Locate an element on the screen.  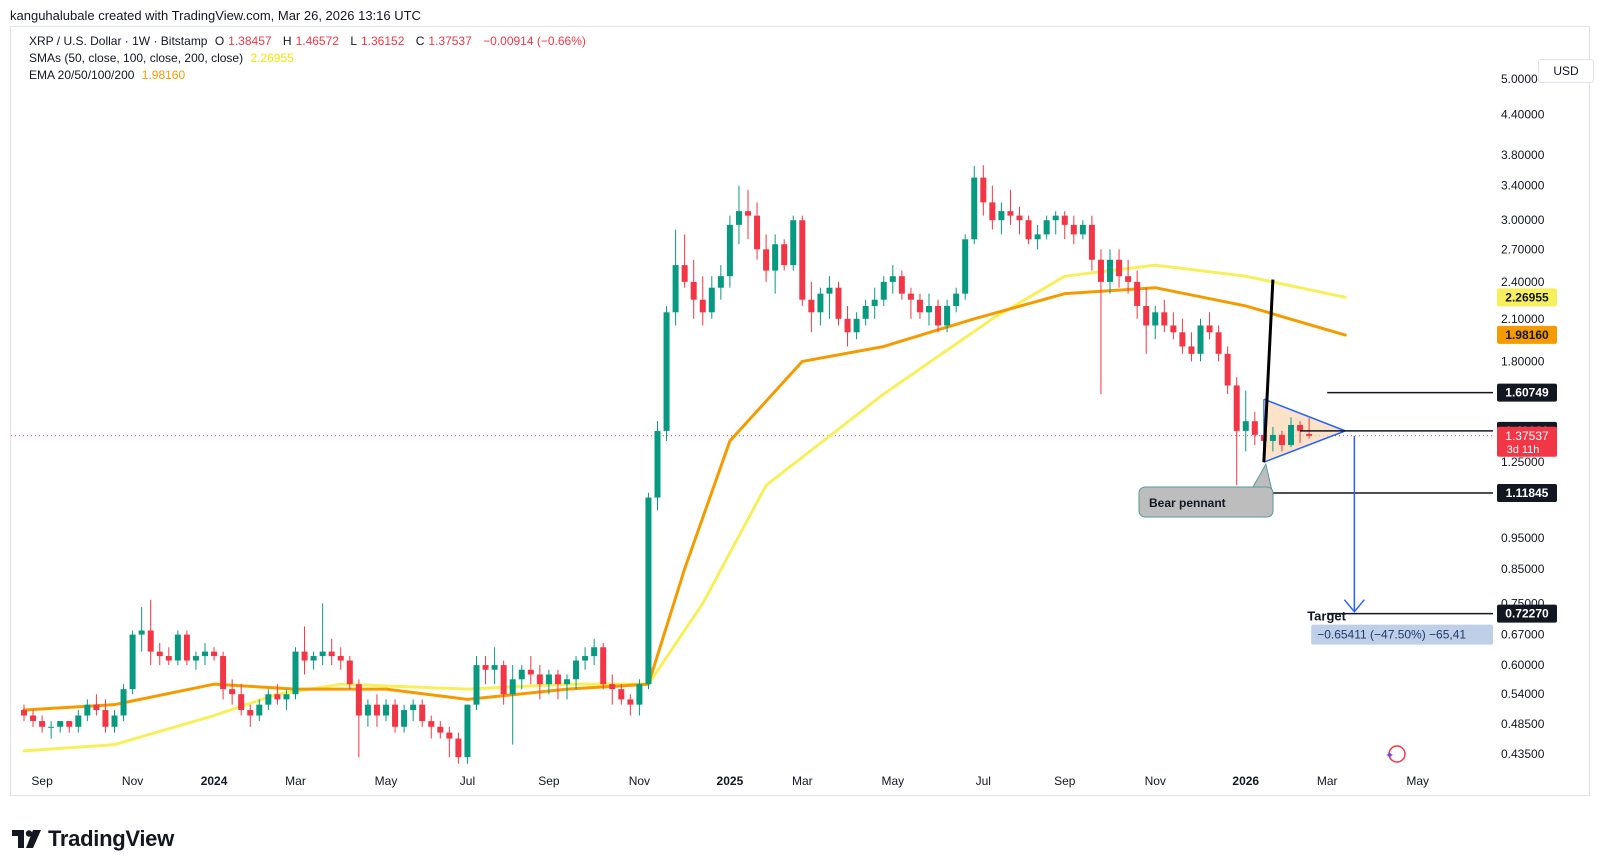
x-tick-label: 2026 is located at coordinates (1245, 781).